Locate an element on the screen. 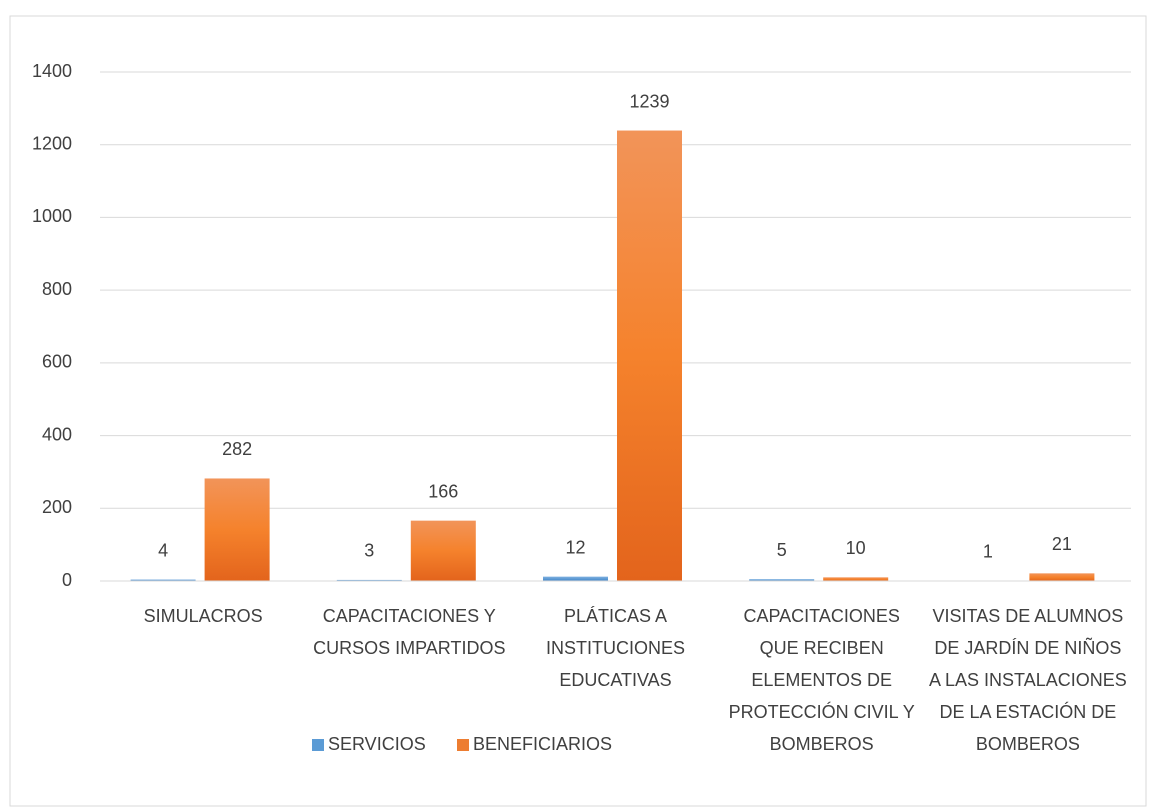 The image size is (1151, 811). data-label: 21 is located at coordinates (1062, 544).